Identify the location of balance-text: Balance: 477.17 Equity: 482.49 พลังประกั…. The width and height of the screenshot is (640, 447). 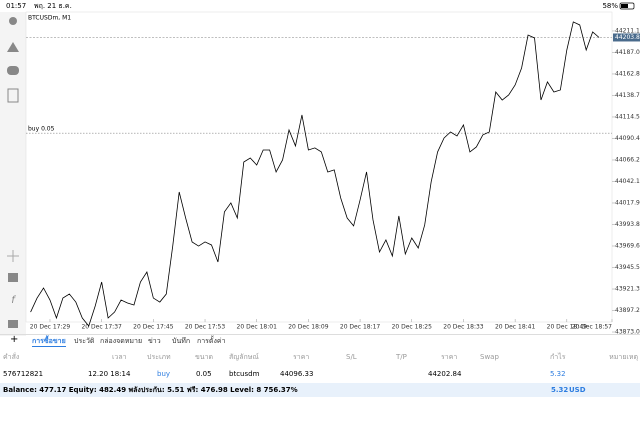
(150, 390).